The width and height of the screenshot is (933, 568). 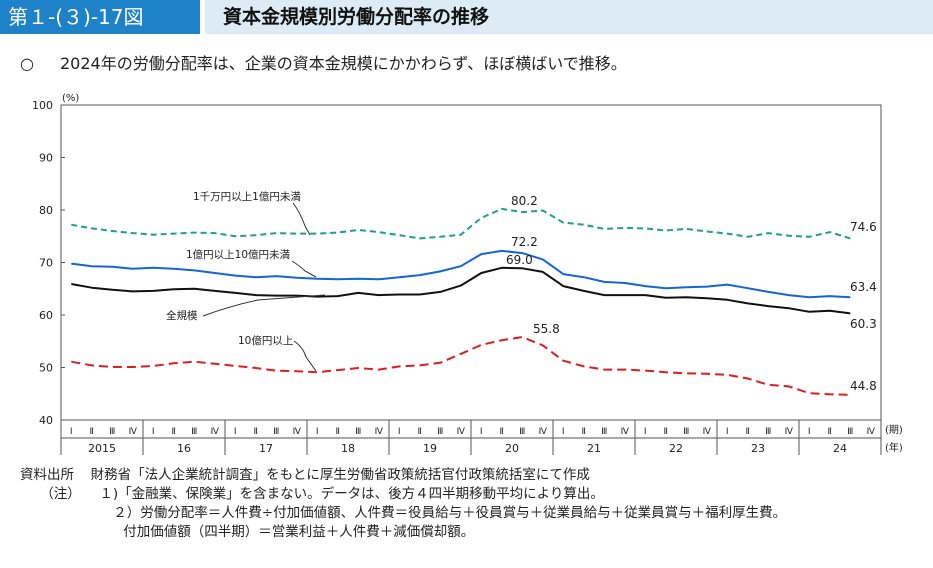 I want to click on legend-leader-1b-plus, so click(x=305, y=356).